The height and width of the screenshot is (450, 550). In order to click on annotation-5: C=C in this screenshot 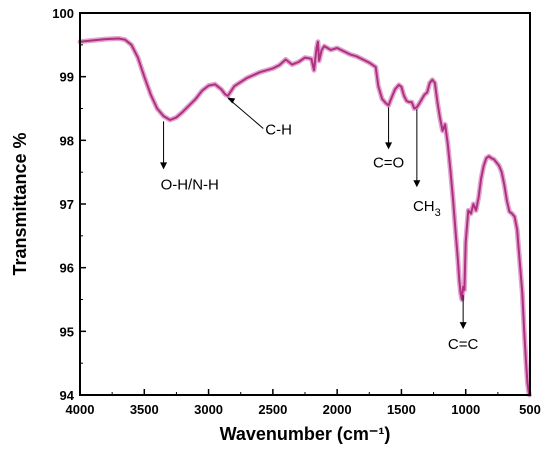, I will do `click(463, 324)`.